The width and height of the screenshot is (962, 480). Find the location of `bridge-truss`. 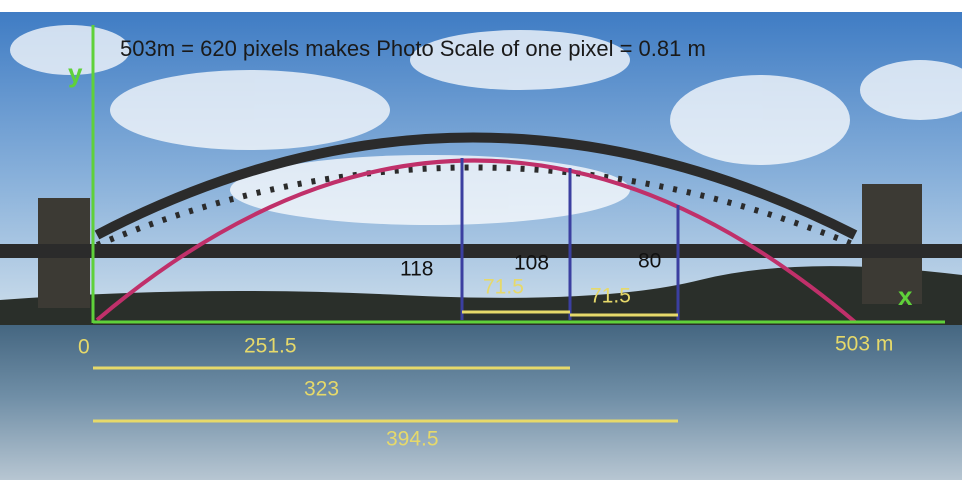

bridge-truss is located at coordinates (476, 206).